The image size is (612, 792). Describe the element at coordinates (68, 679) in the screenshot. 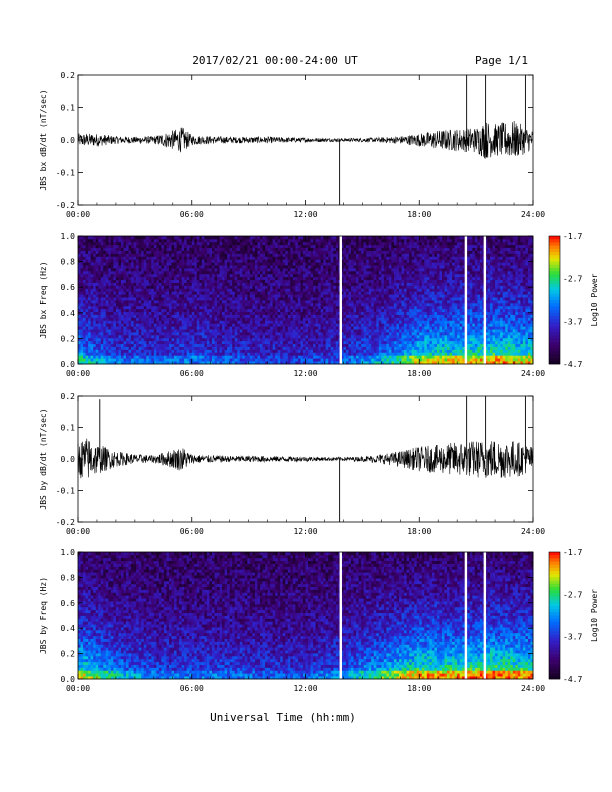

I see `y-tick-label-3-5: 0.0` at that location.